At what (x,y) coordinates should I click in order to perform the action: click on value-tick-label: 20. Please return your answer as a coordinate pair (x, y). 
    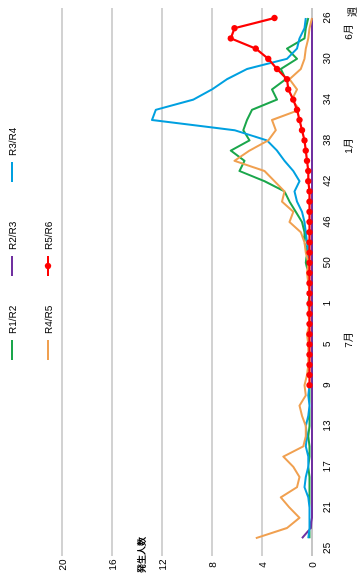
    Looking at the image, I should click on (63, 565).